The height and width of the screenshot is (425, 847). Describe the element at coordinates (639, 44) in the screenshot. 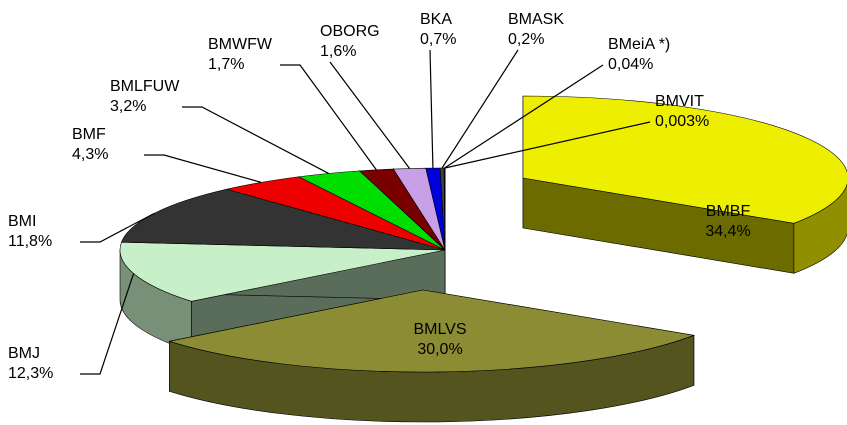

I see `slice-name: BMeiA *)` at that location.